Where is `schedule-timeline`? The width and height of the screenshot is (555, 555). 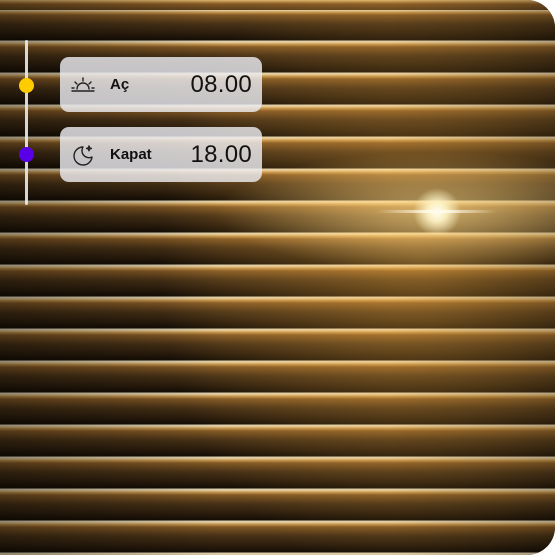 schedule-timeline is located at coordinates (26, 122).